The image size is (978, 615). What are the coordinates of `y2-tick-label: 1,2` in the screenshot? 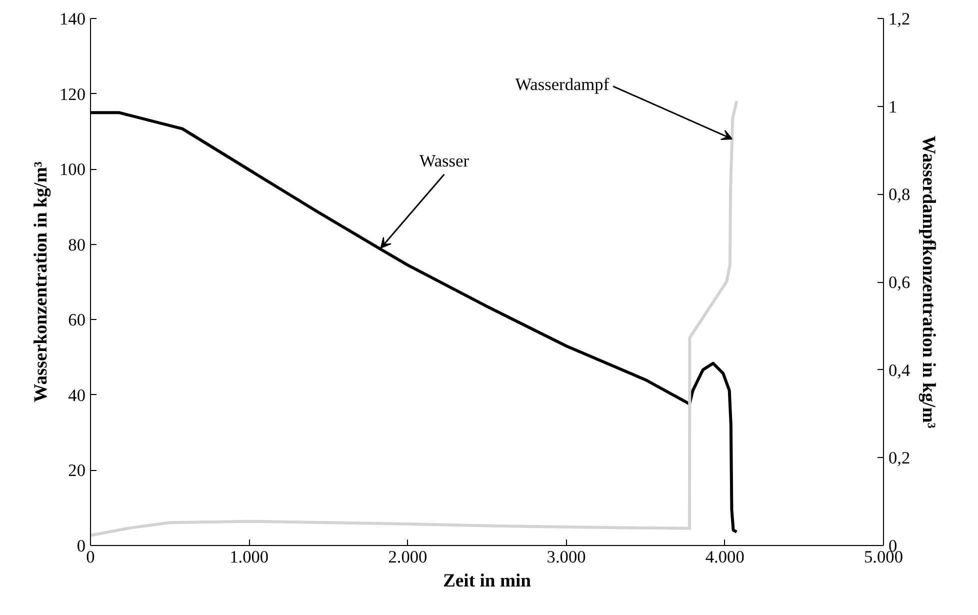 It's located at (899, 19).